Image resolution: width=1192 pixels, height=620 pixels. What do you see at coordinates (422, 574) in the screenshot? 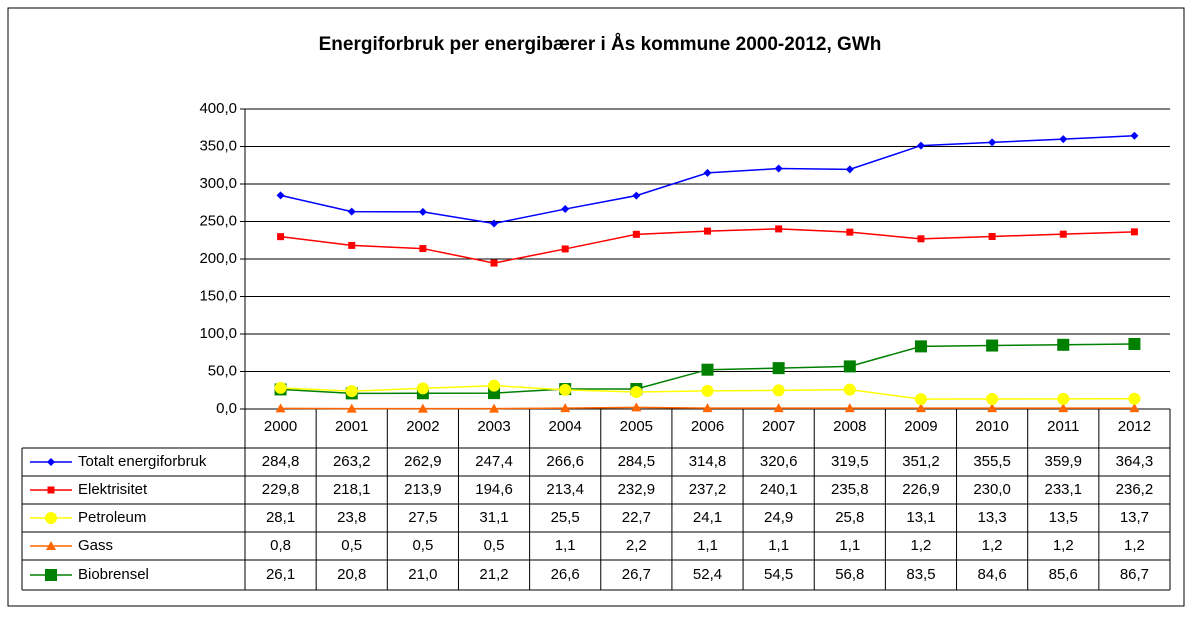
I see `table-cell: 21,0` at bounding box center [422, 574].